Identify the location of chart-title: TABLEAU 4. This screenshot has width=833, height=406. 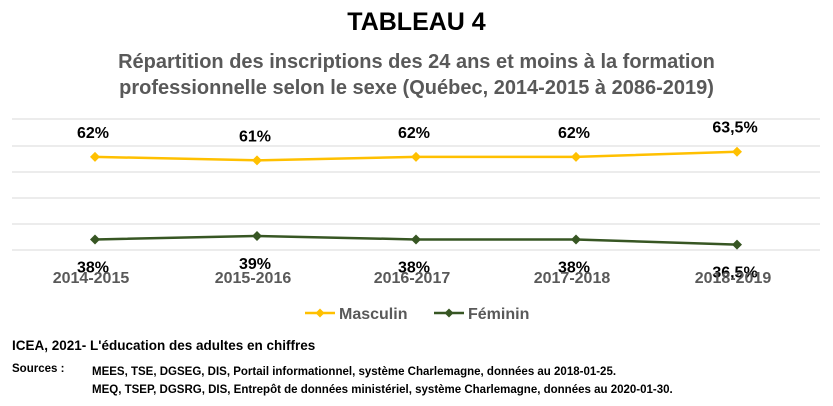
(416, 22).